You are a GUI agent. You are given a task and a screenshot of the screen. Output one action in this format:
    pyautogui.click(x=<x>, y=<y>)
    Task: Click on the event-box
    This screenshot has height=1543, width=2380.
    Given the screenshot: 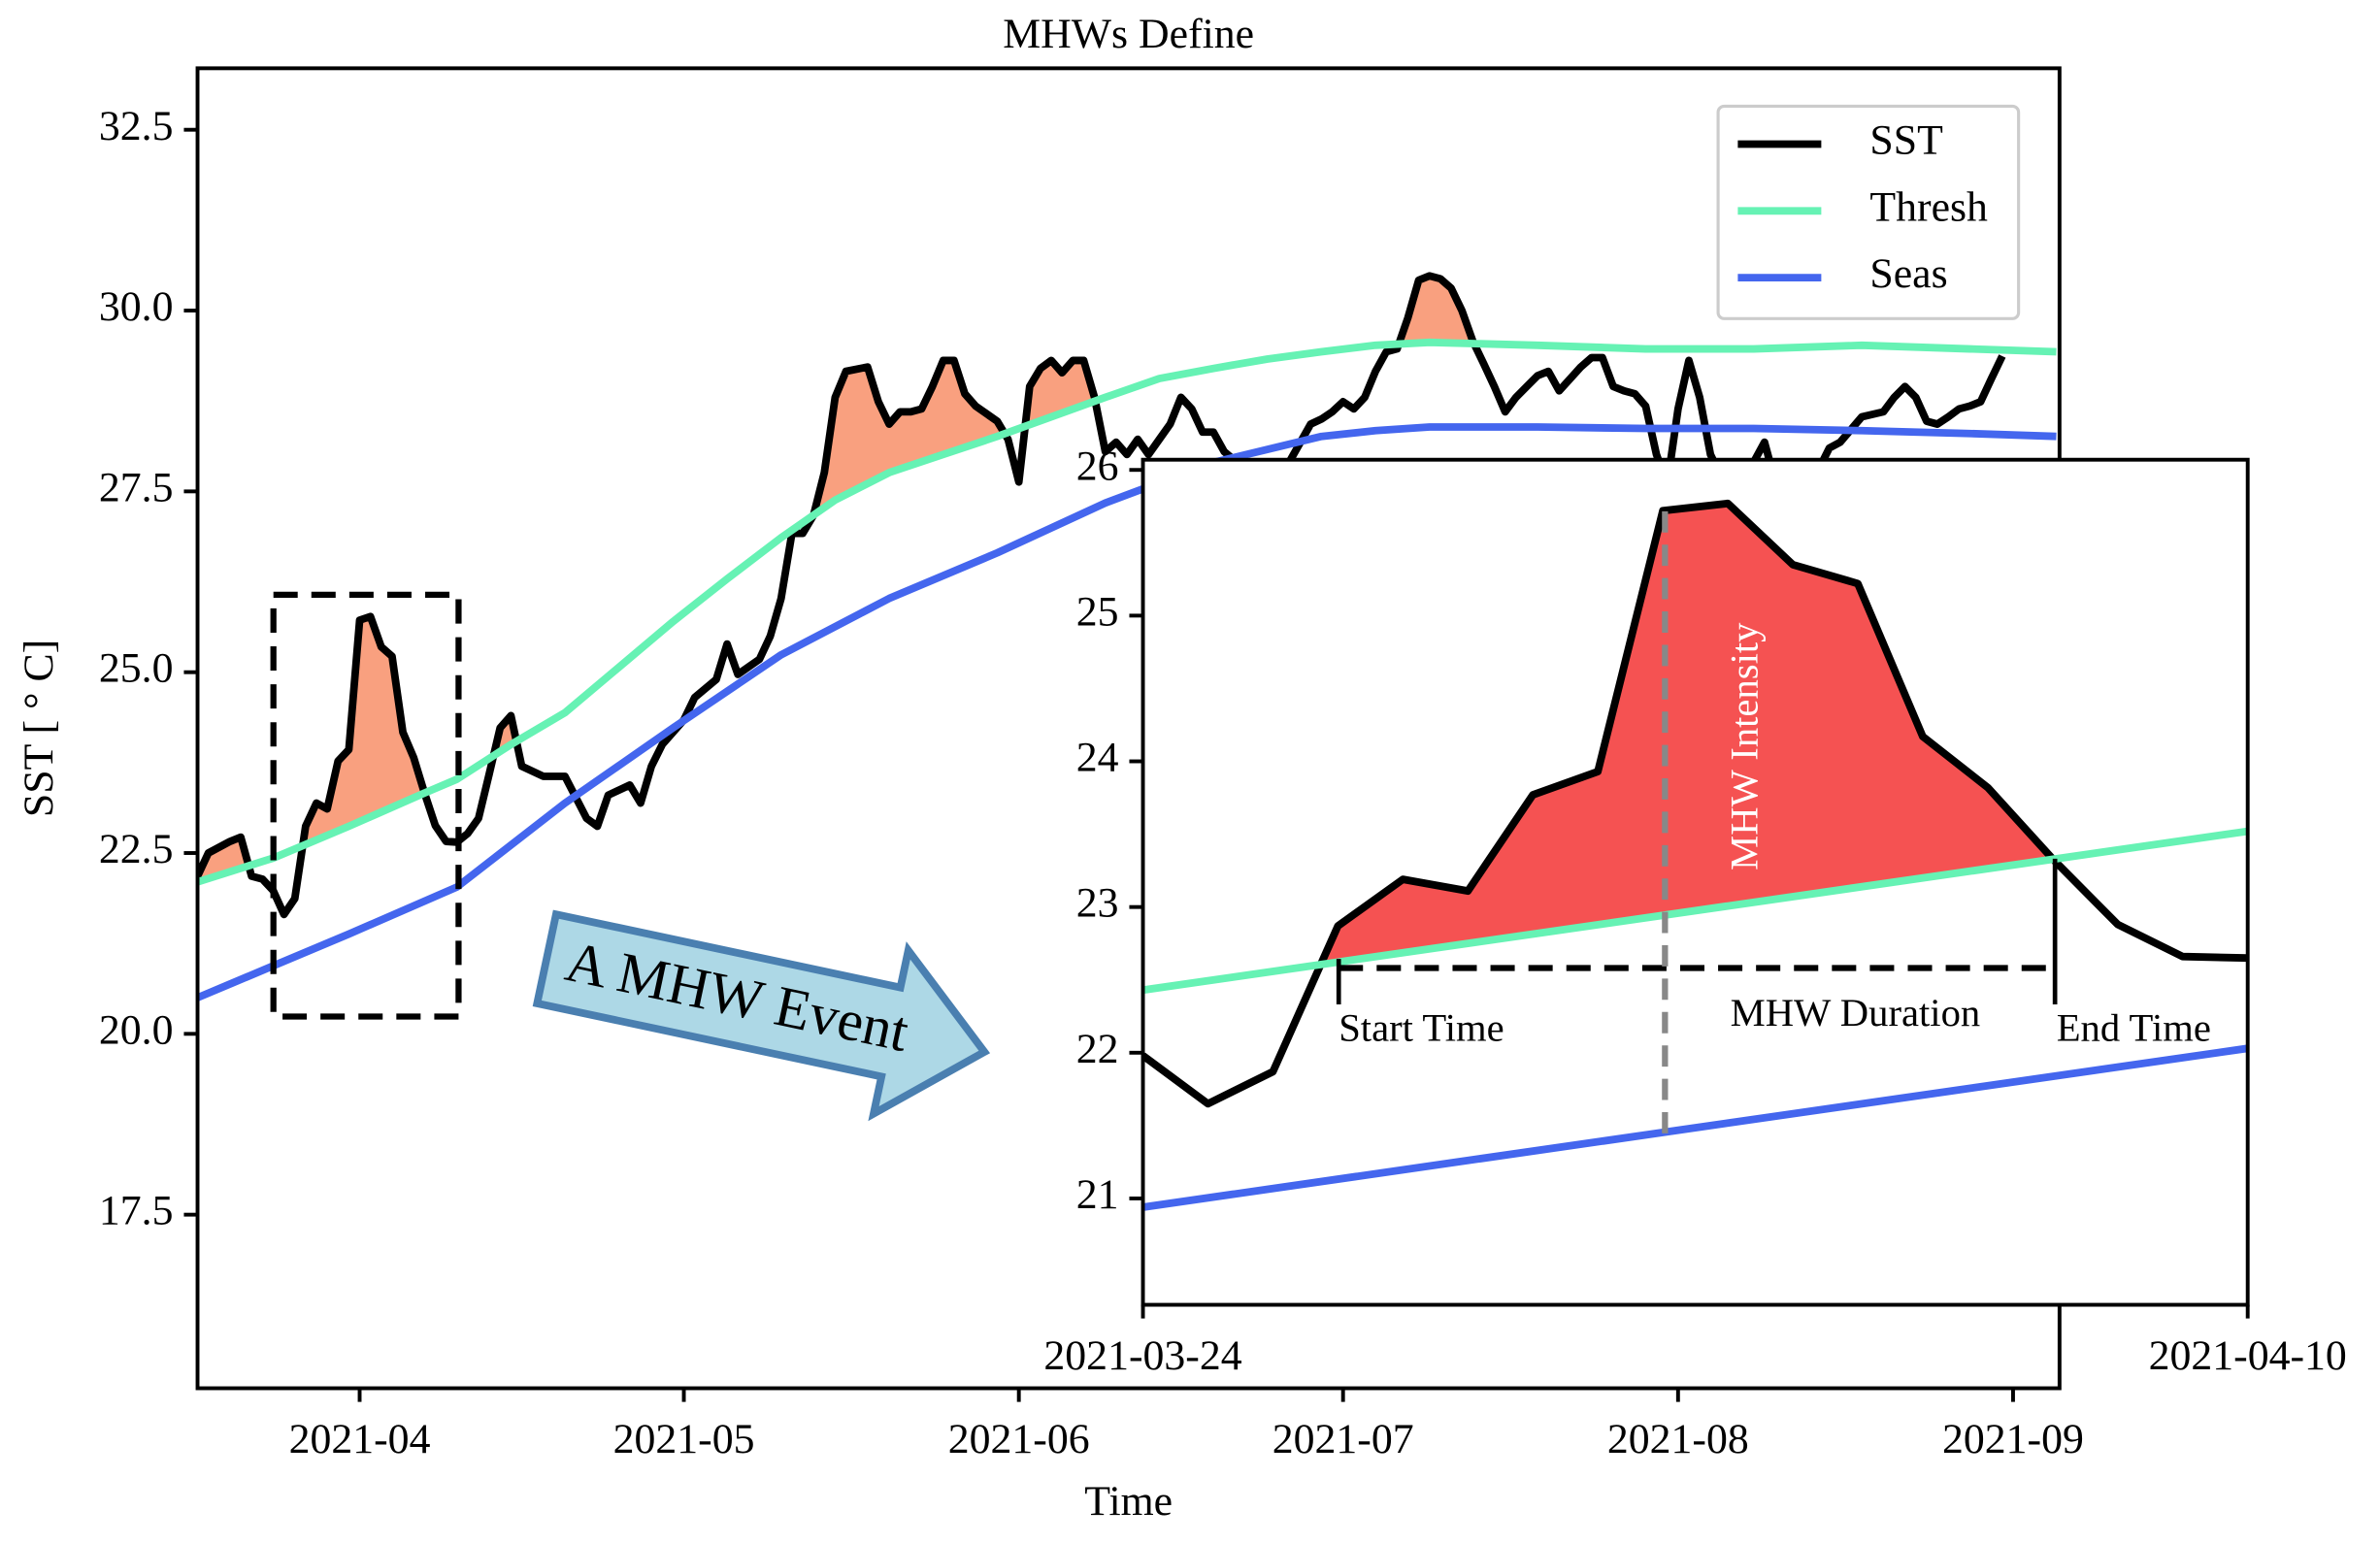 What is the action you would take?
    pyautogui.click(x=366, y=806)
    